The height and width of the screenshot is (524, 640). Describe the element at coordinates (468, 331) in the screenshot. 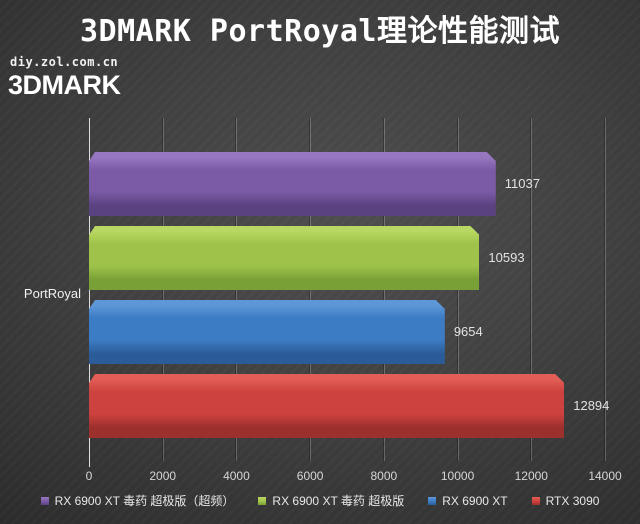

I see `value-label: 9654` at that location.